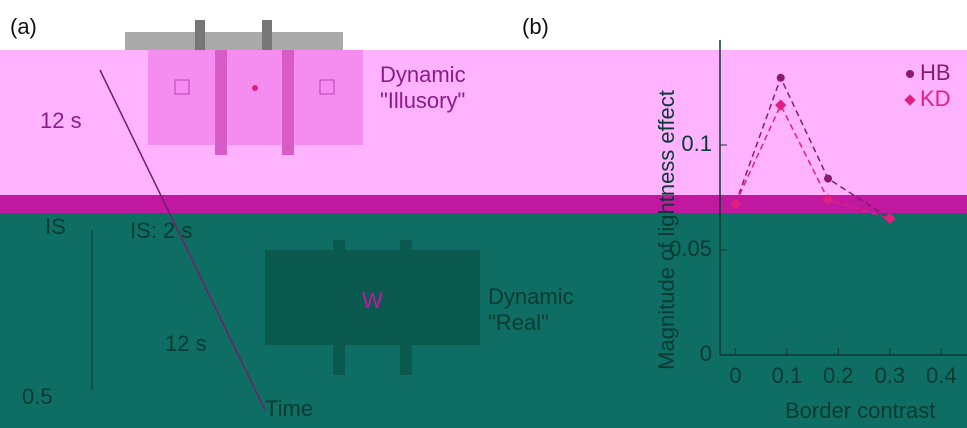 This screenshot has width=967, height=428. What do you see at coordinates (289, 408) in the screenshot?
I see `time-label: Time` at bounding box center [289, 408].